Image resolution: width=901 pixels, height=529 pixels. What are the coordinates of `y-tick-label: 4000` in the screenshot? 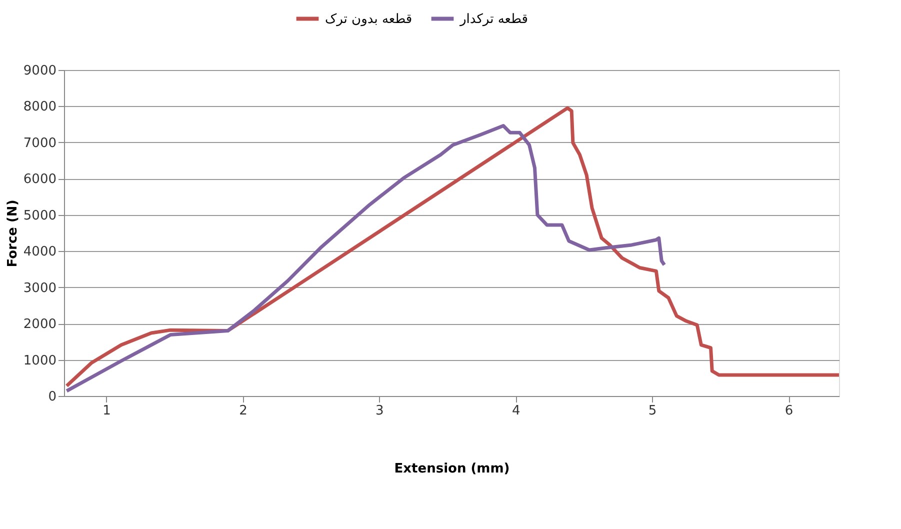 It's located at (39, 252).